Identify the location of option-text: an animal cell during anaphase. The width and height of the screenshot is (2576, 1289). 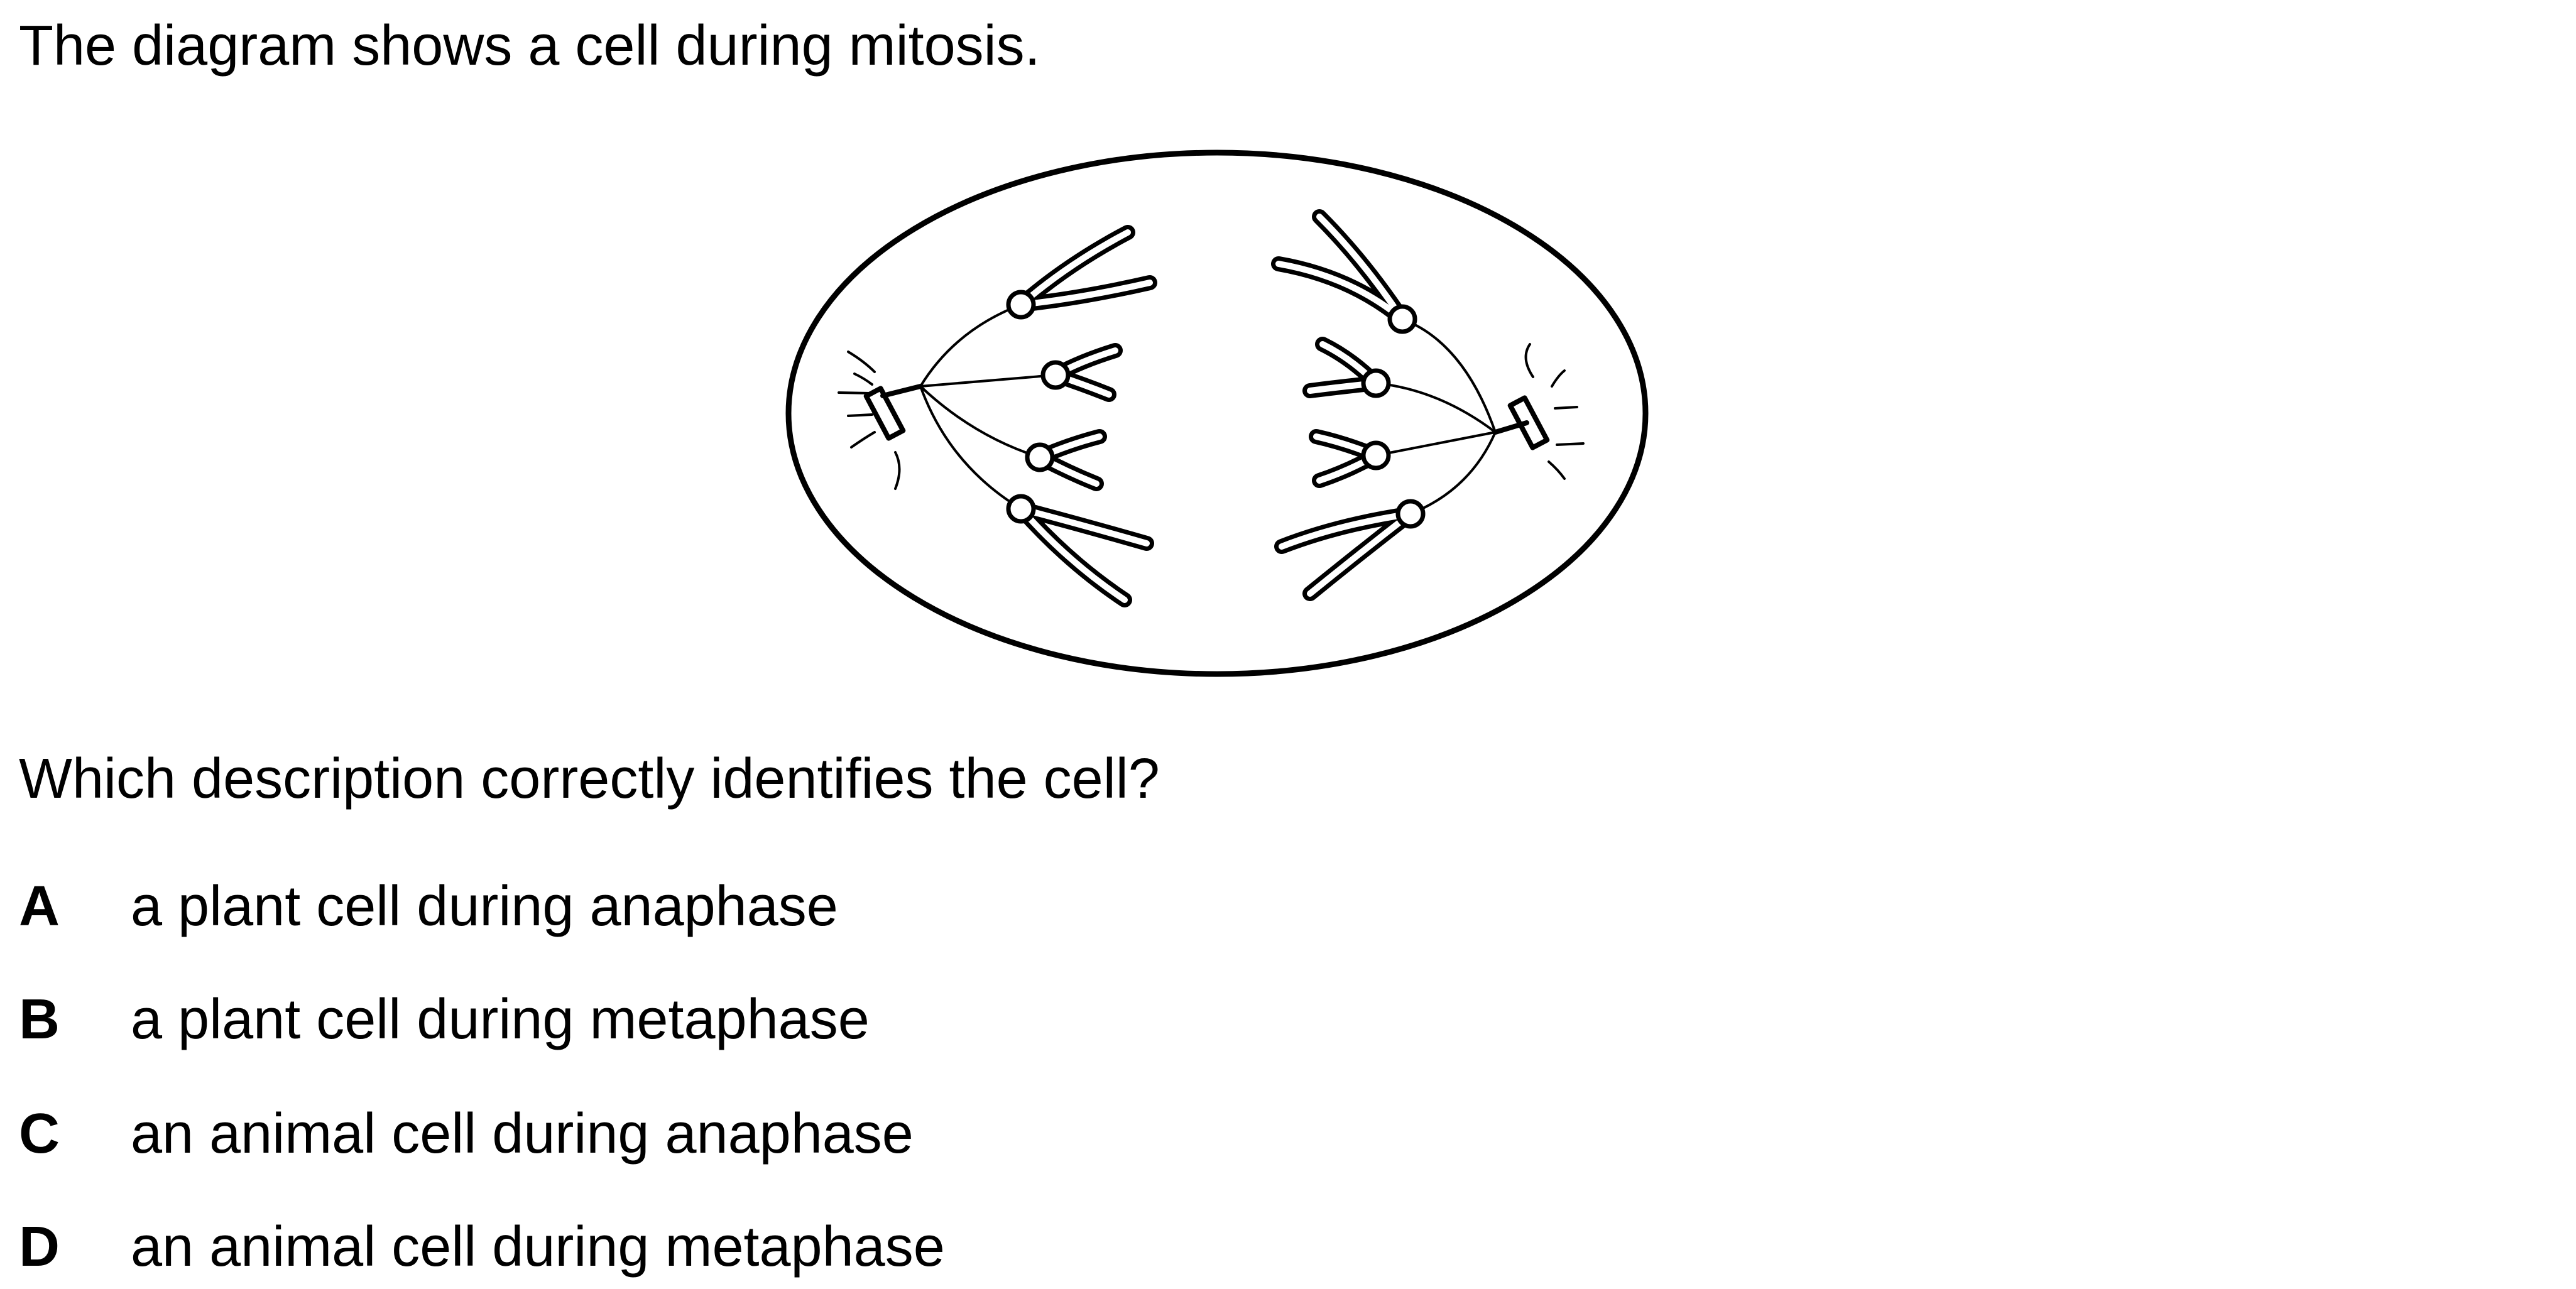
(522, 1133).